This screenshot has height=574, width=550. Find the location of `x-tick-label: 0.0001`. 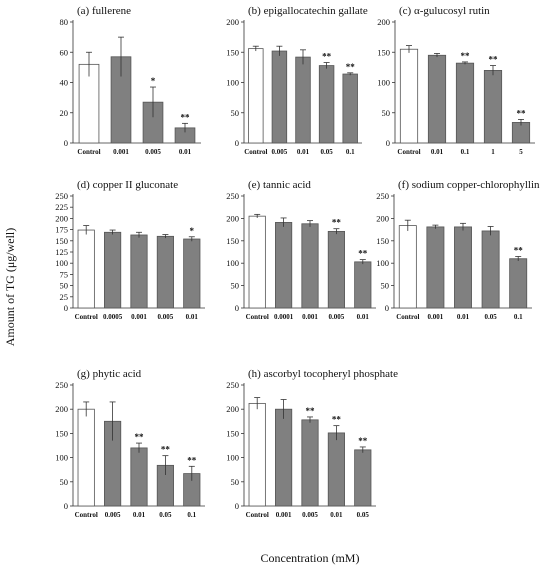

x-tick-label: 0.0001 is located at coordinates (284, 317).